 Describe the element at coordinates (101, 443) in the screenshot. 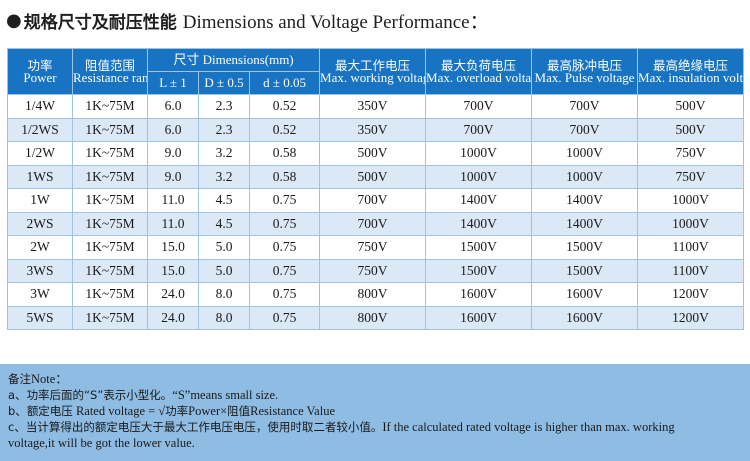

I see `note-c-continued: voltage,it will be got the lower value.` at that location.